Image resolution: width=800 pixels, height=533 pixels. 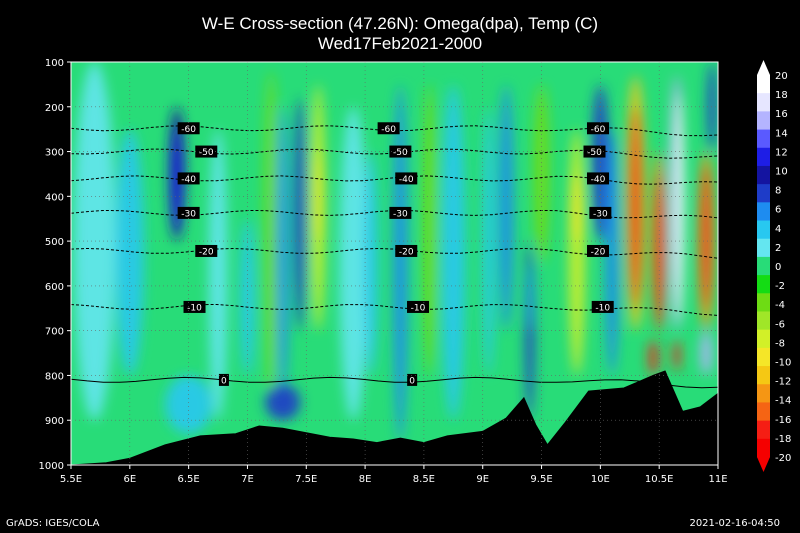 What do you see at coordinates (783, 439) in the screenshot?
I see `colorbar-label: -18` at bounding box center [783, 439].